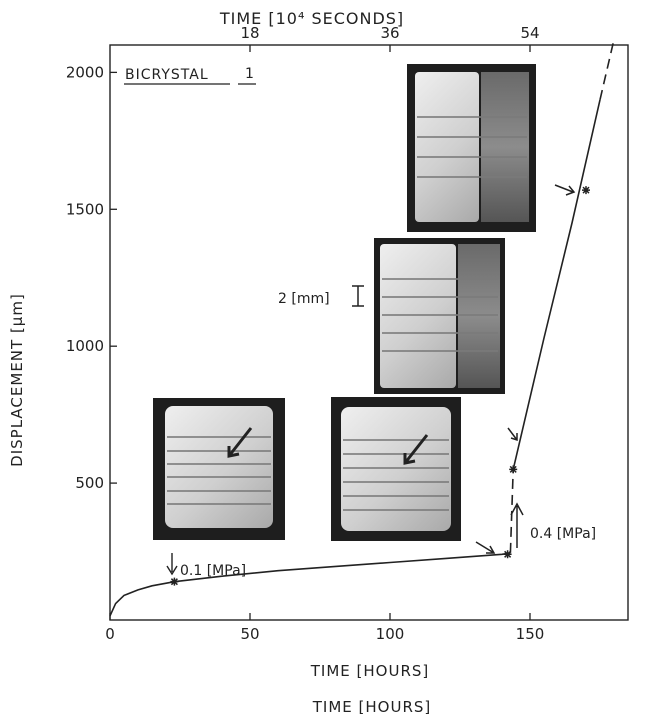 This screenshot has width=649, height=722. Describe the element at coordinates (110, 634) in the screenshot. I see `x-tick-label: 0` at that location.